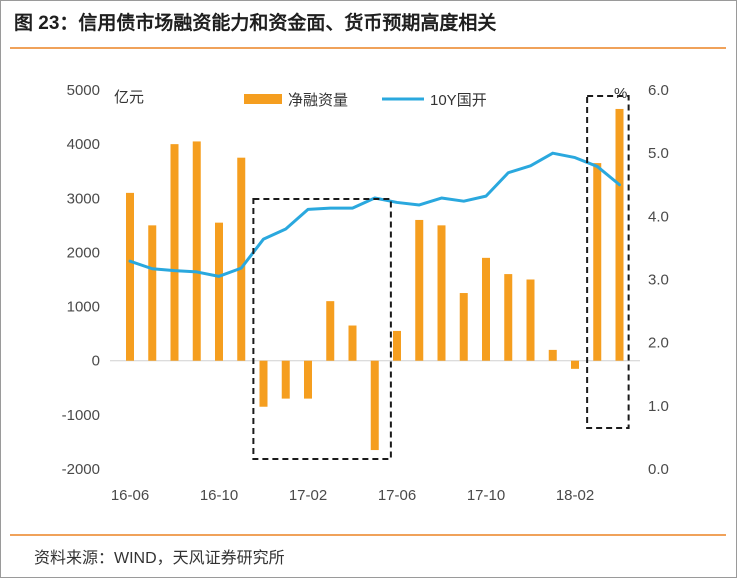 The height and width of the screenshot is (578, 737). Describe the element at coordinates (83, 198) in the screenshot. I see `left-axis-tick-label: 3000` at that location.